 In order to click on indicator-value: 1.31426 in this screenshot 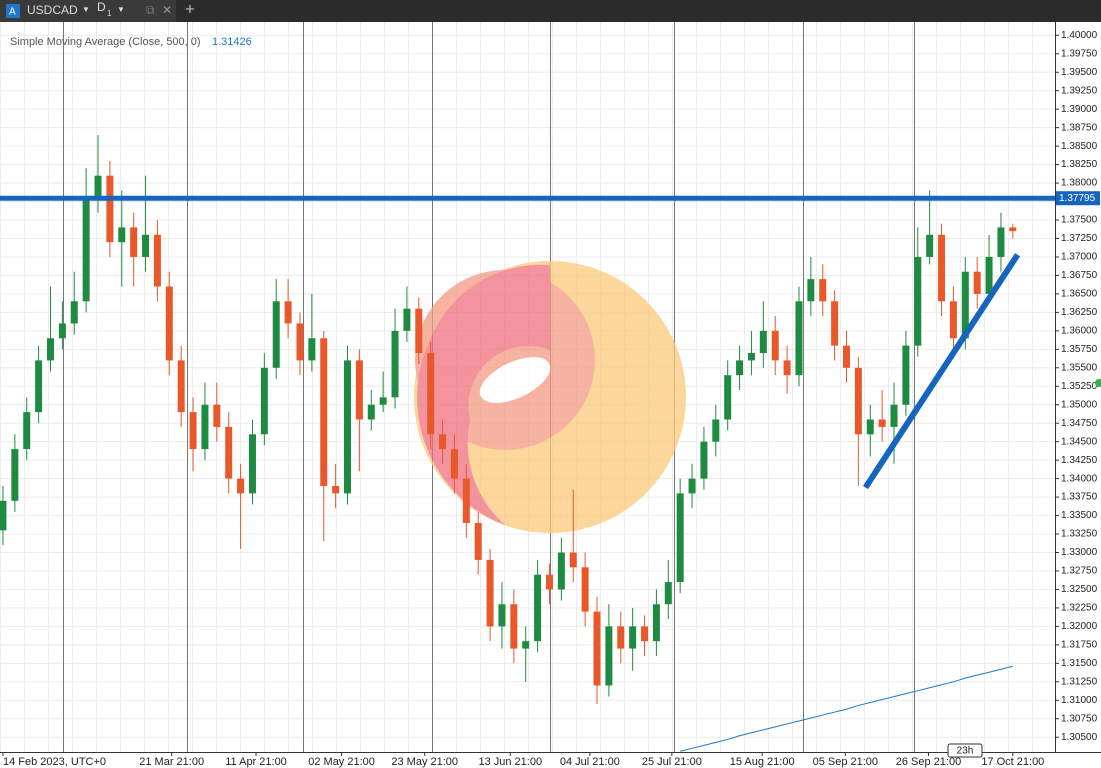, I will do `click(232, 42)`.